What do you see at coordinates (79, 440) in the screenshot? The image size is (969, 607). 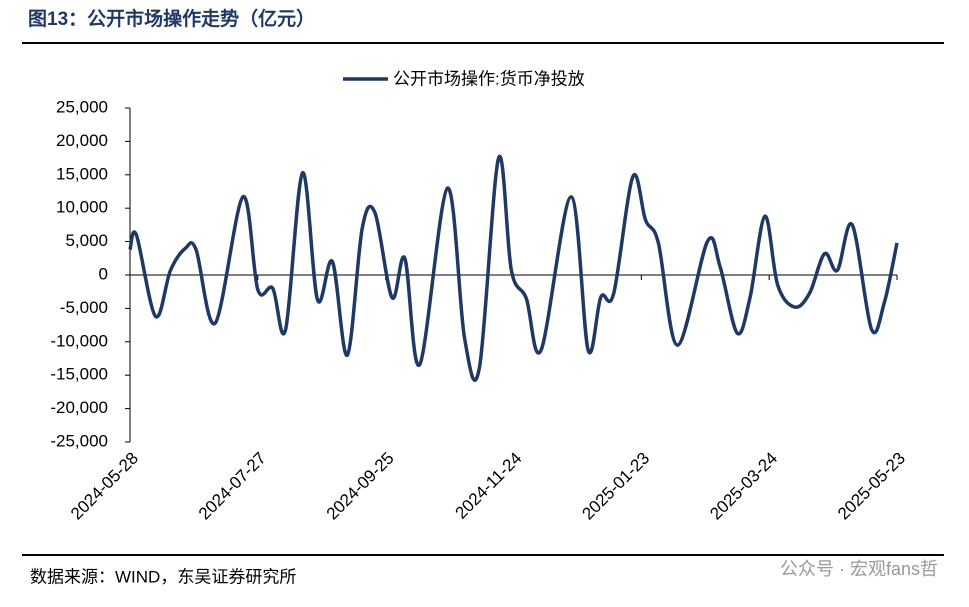 I see `y-tick-label: -25,000` at bounding box center [79, 440].